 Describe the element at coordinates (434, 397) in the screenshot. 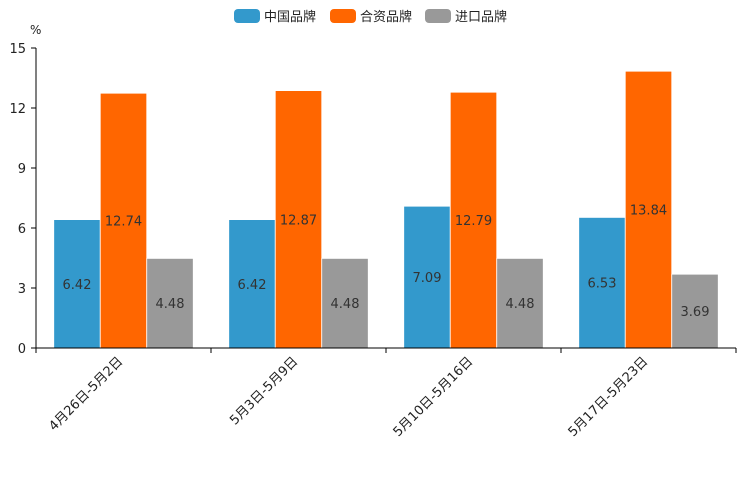

I see `x-category-label: 5月10日-5月16日` at that location.